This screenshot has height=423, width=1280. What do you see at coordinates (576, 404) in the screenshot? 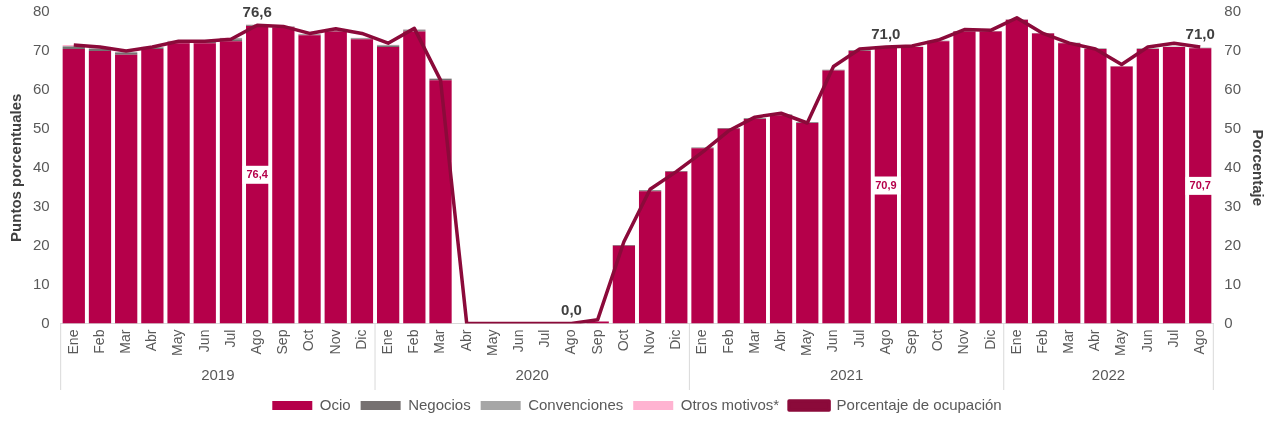
I see `legend-label: Convenciones` at bounding box center [576, 404].